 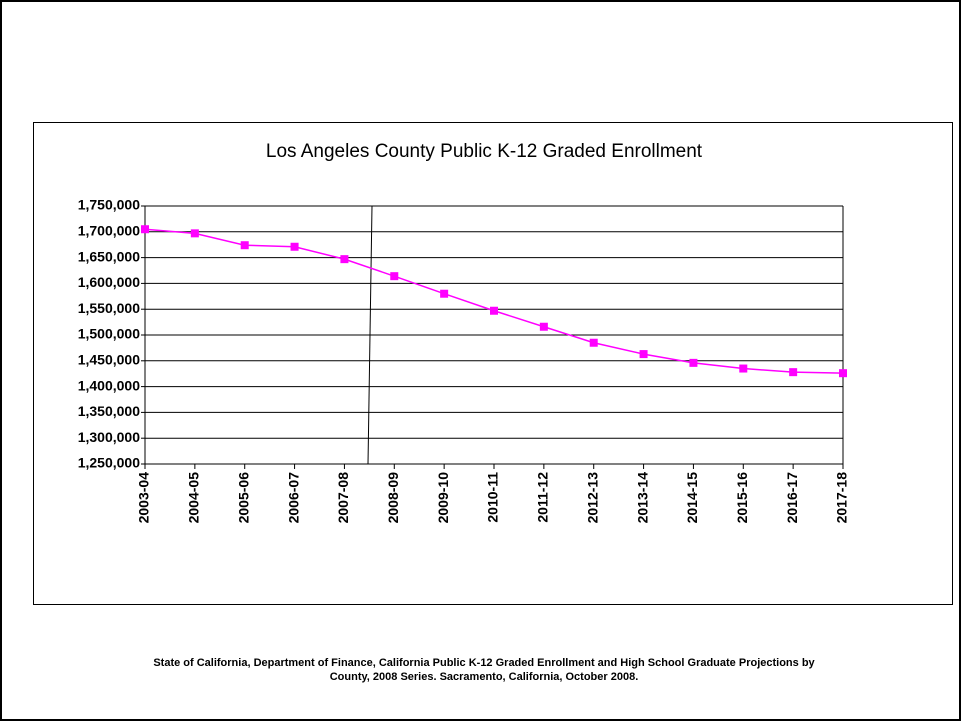 I want to click on x-tick-label: 2010-11, so click(x=493, y=497).